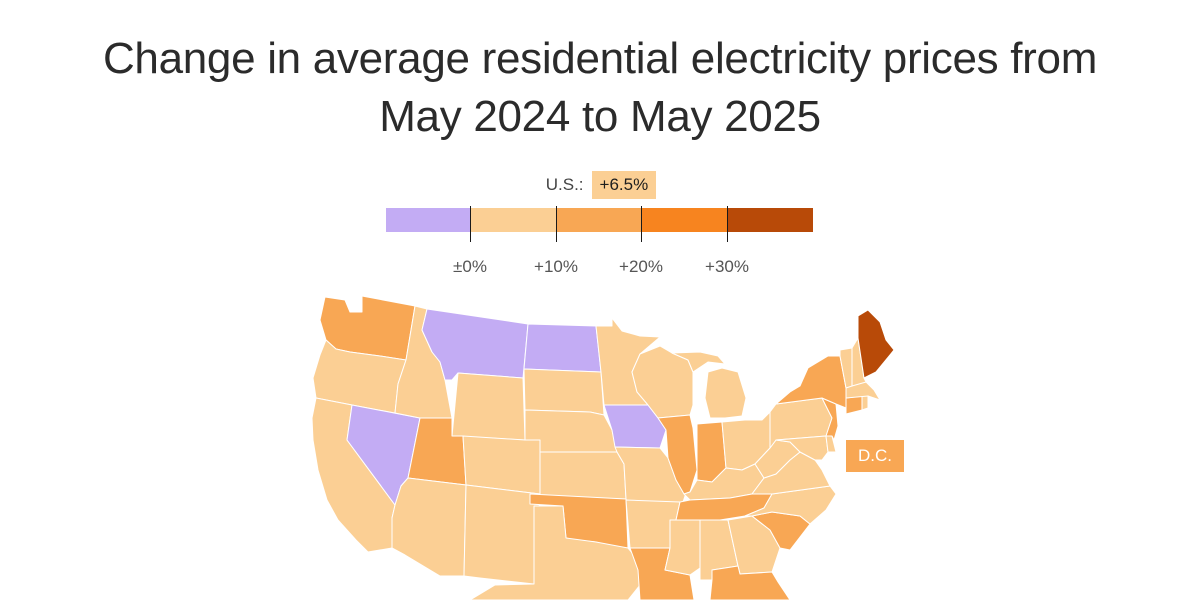 This screenshot has height=600, width=1200. Describe the element at coordinates (641, 266) in the screenshot. I see `legend-tick-label: +20%` at that location.